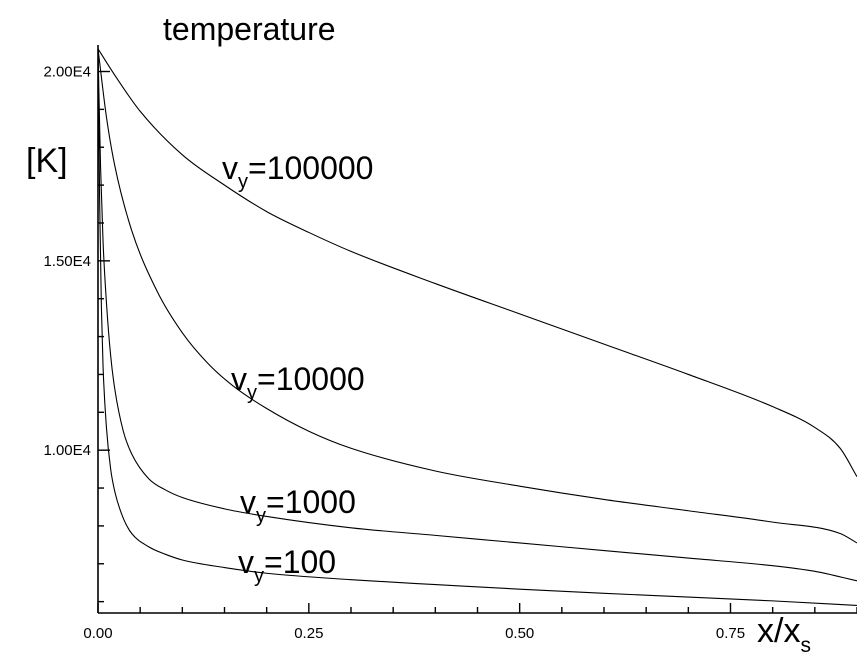 The width and height of the screenshot is (857, 665). I want to click on series-label-value: =100000, so click(310, 168).